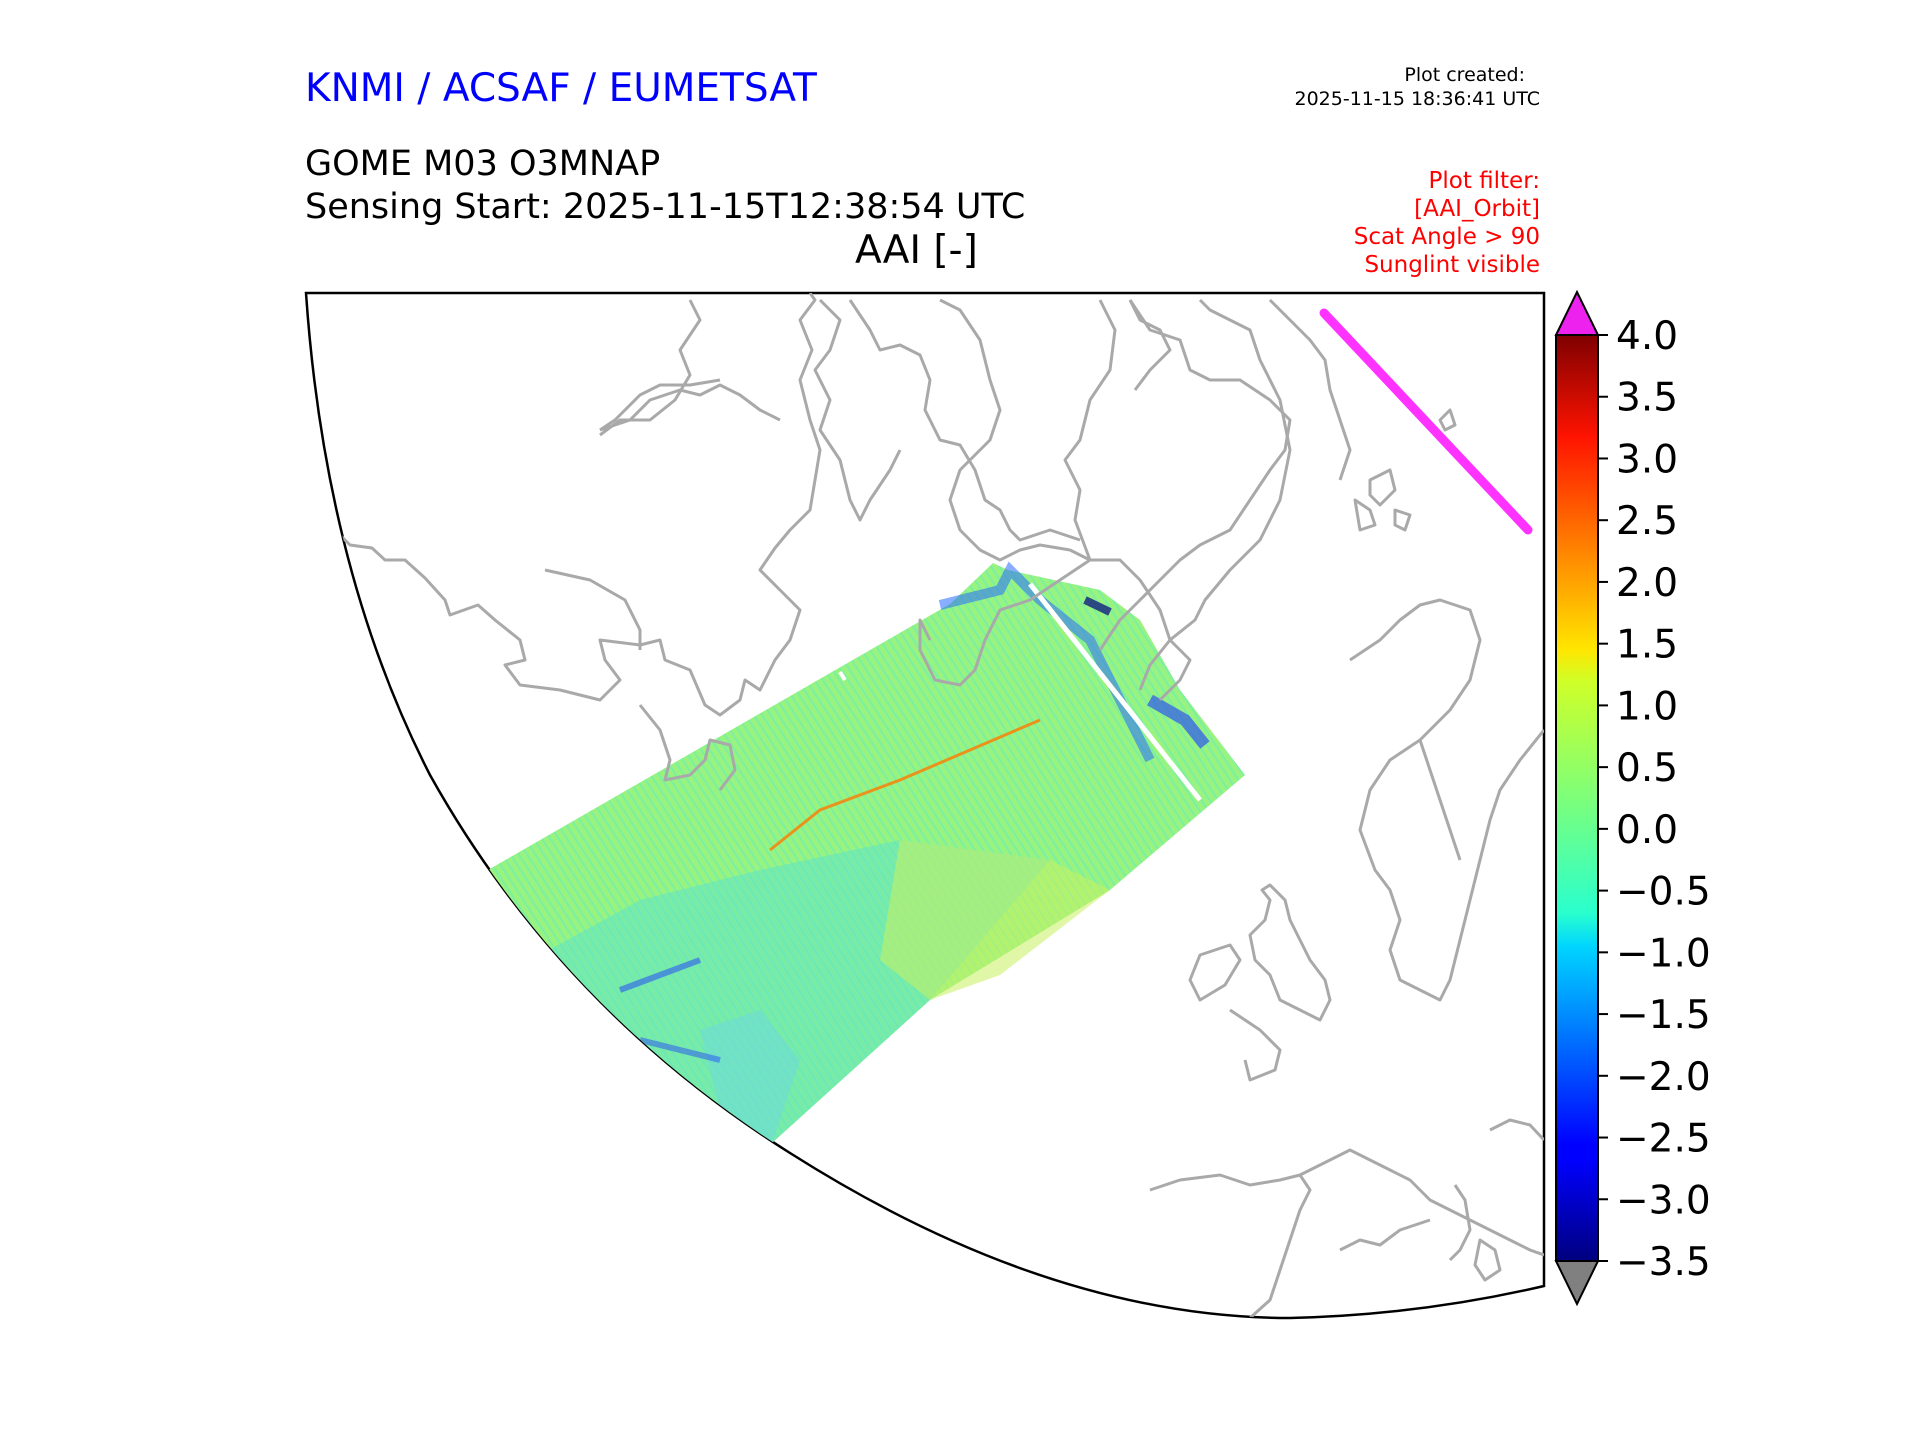 The image size is (1920, 1440). I want to click on plot-filter-line: Sunglint visible, so click(1452, 265).